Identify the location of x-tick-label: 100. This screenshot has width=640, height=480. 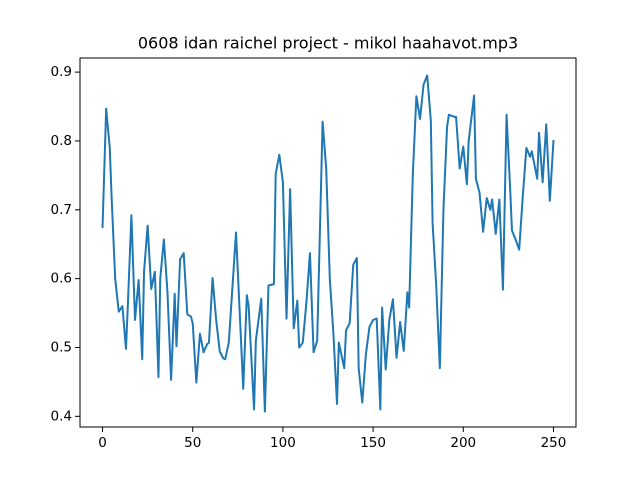
(283, 443).